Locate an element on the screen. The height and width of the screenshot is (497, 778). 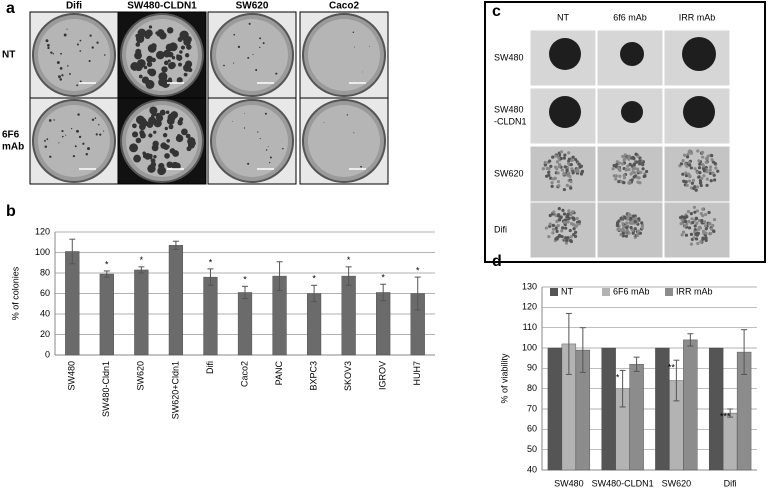
y-tick-label: 110 is located at coordinates (530, 327).